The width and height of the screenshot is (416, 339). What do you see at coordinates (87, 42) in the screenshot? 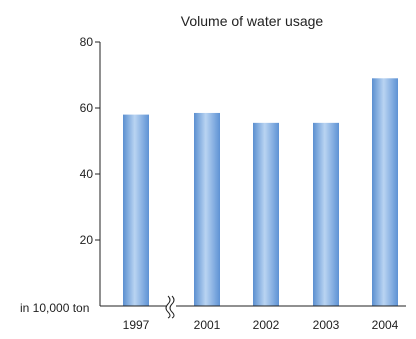
I see `y-tick-label-80: 80` at bounding box center [87, 42].